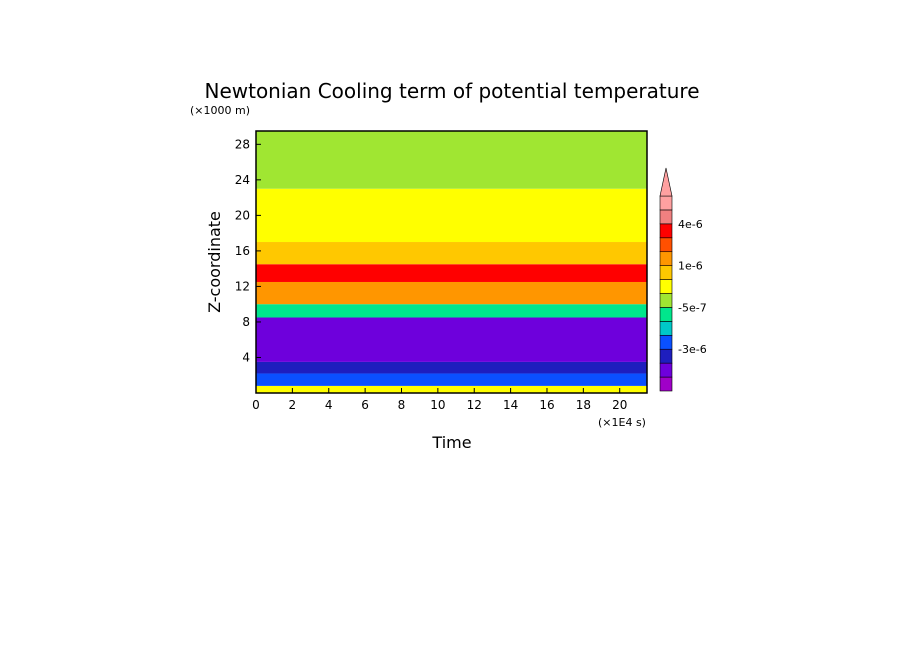  Describe the element at coordinates (510, 405) in the screenshot. I see `x-tick-label-7: 14` at that location.